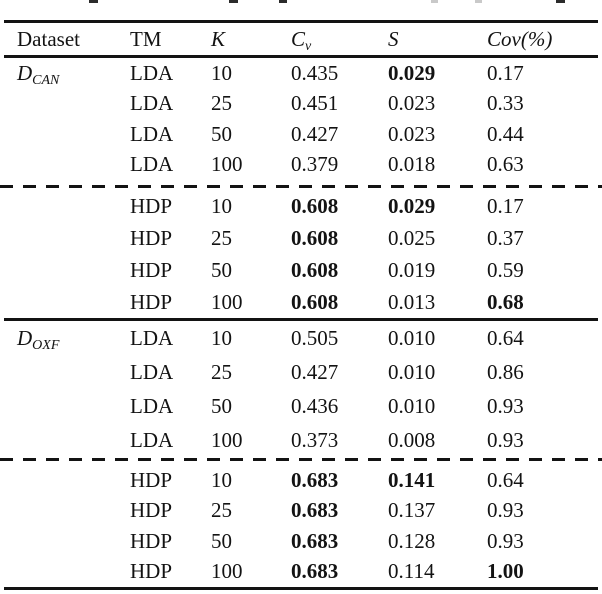  What do you see at coordinates (301, 10) in the screenshot?
I see `cropped-caption-strip` at bounding box center [301, 10].